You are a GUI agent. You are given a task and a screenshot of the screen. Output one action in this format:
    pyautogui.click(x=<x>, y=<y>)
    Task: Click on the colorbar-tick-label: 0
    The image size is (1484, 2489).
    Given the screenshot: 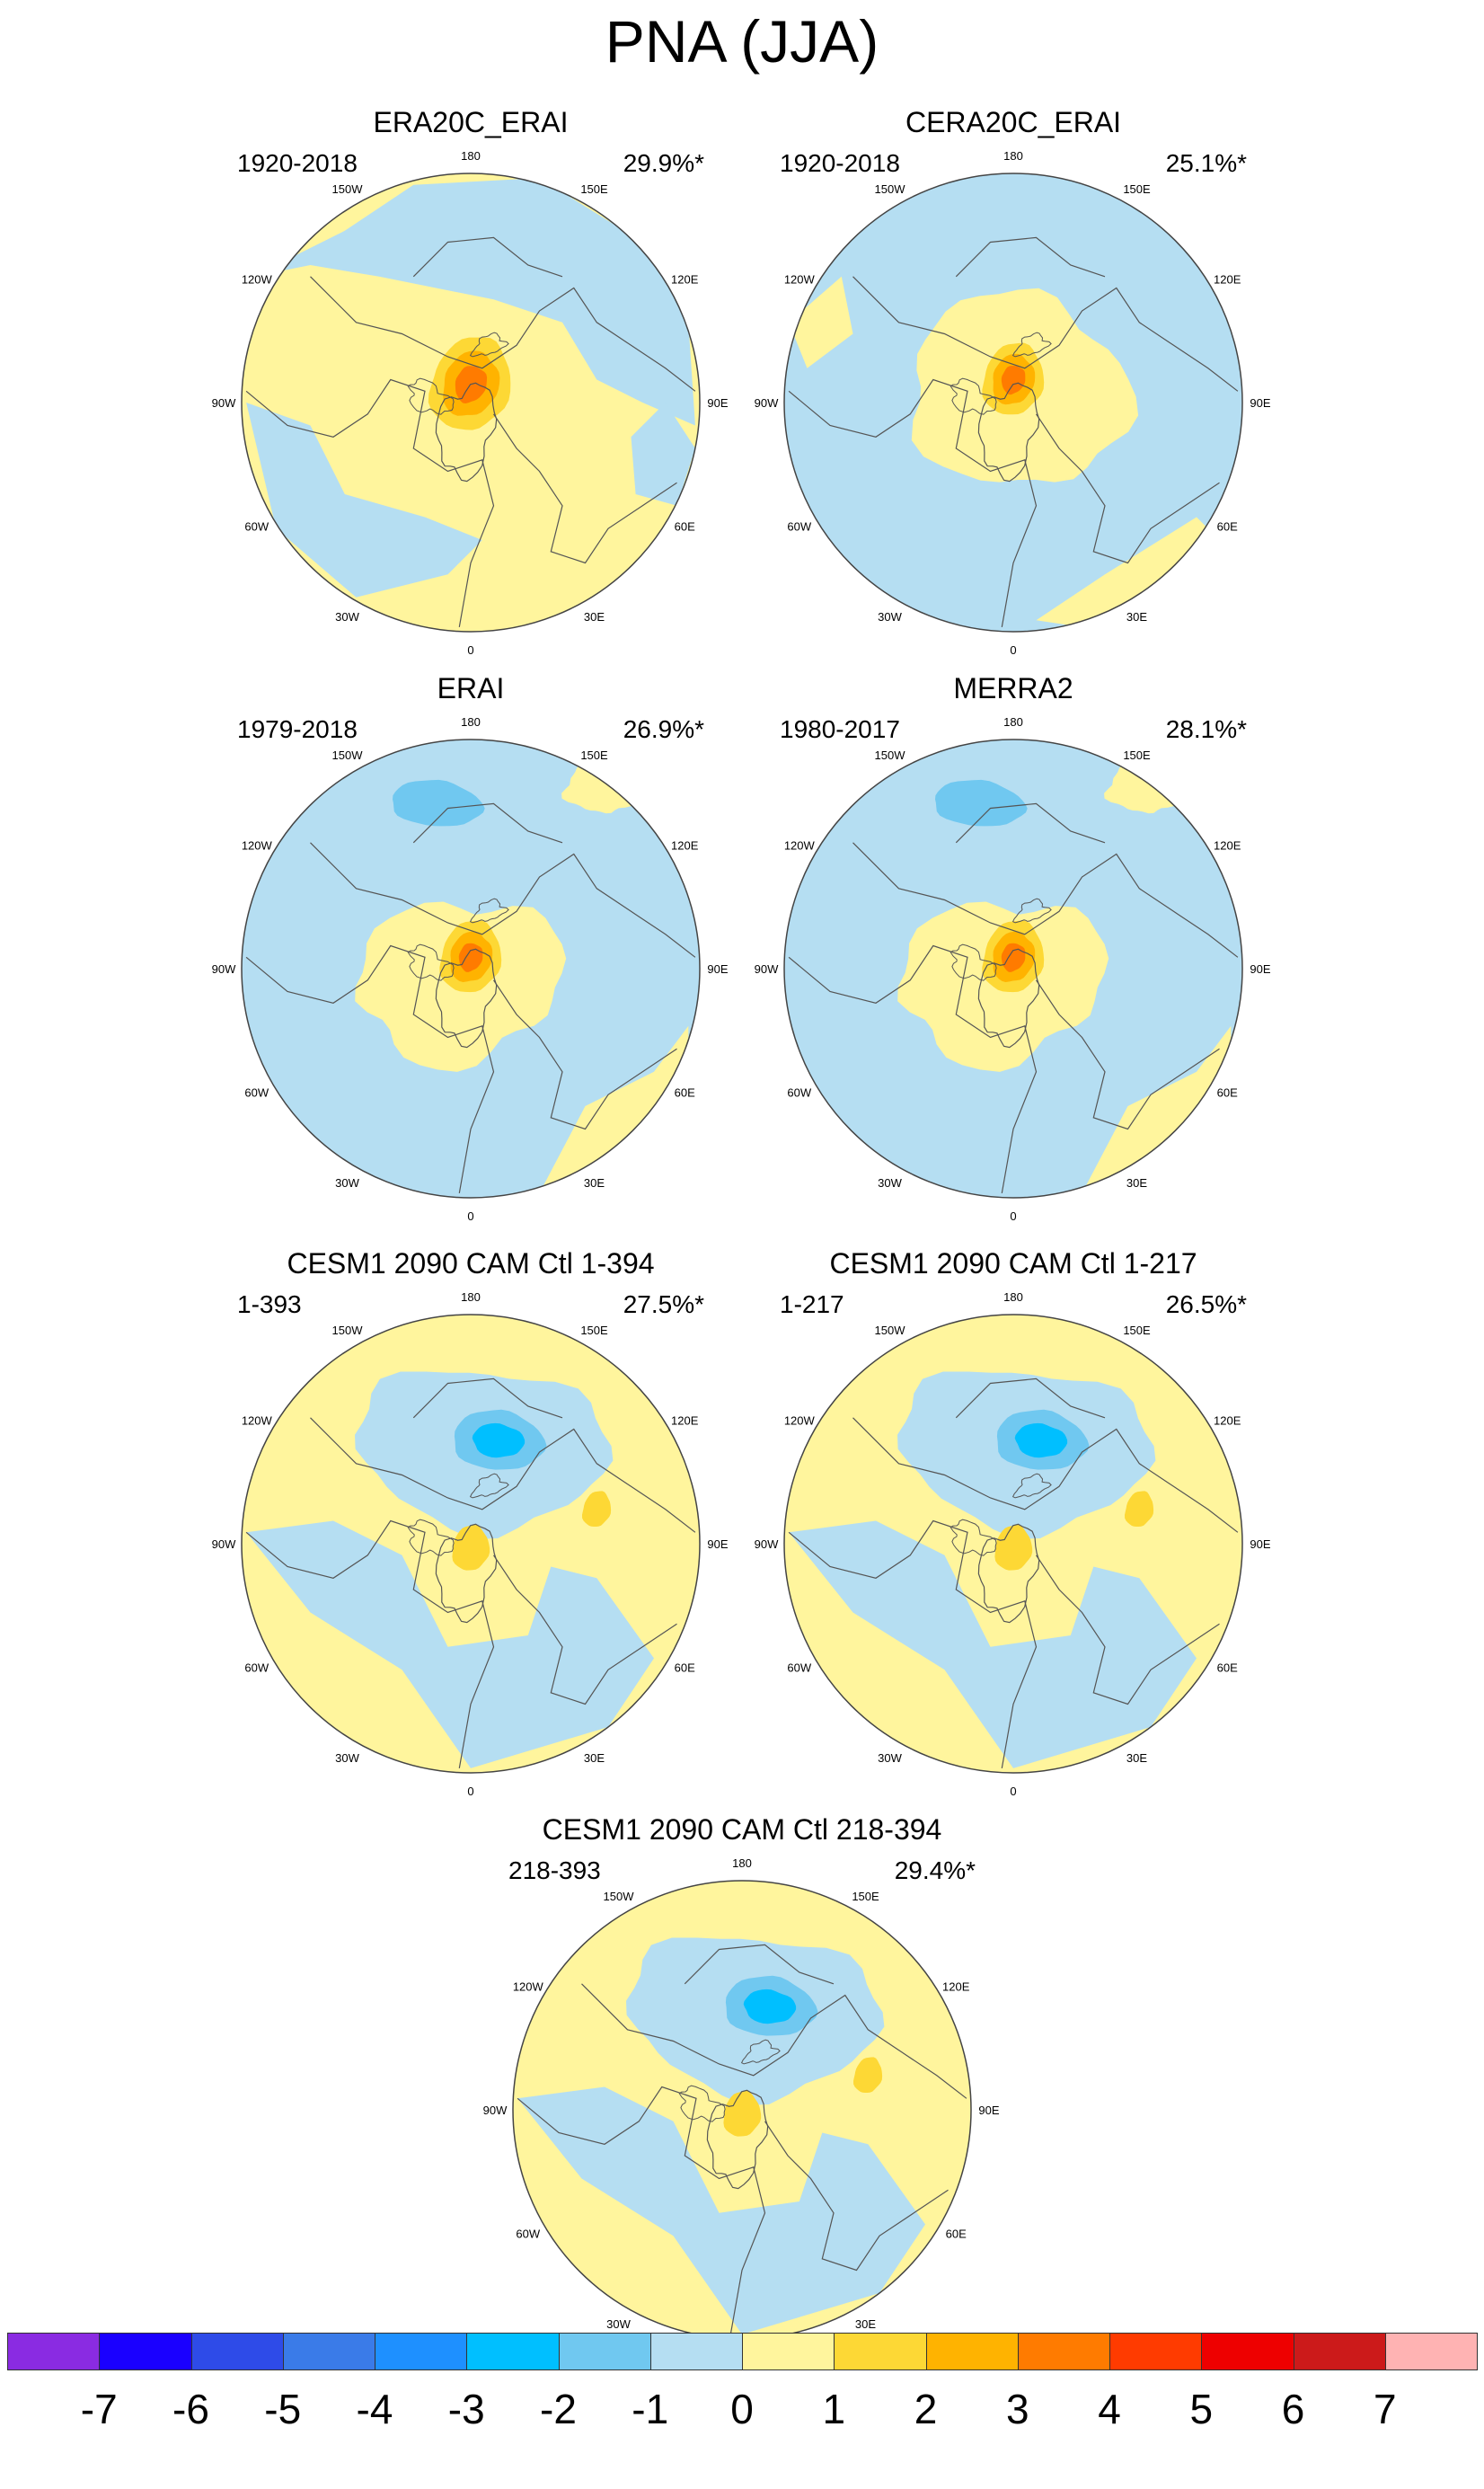 What is the action you would take?
    pyautogui.click(x=742, y=2409)
    